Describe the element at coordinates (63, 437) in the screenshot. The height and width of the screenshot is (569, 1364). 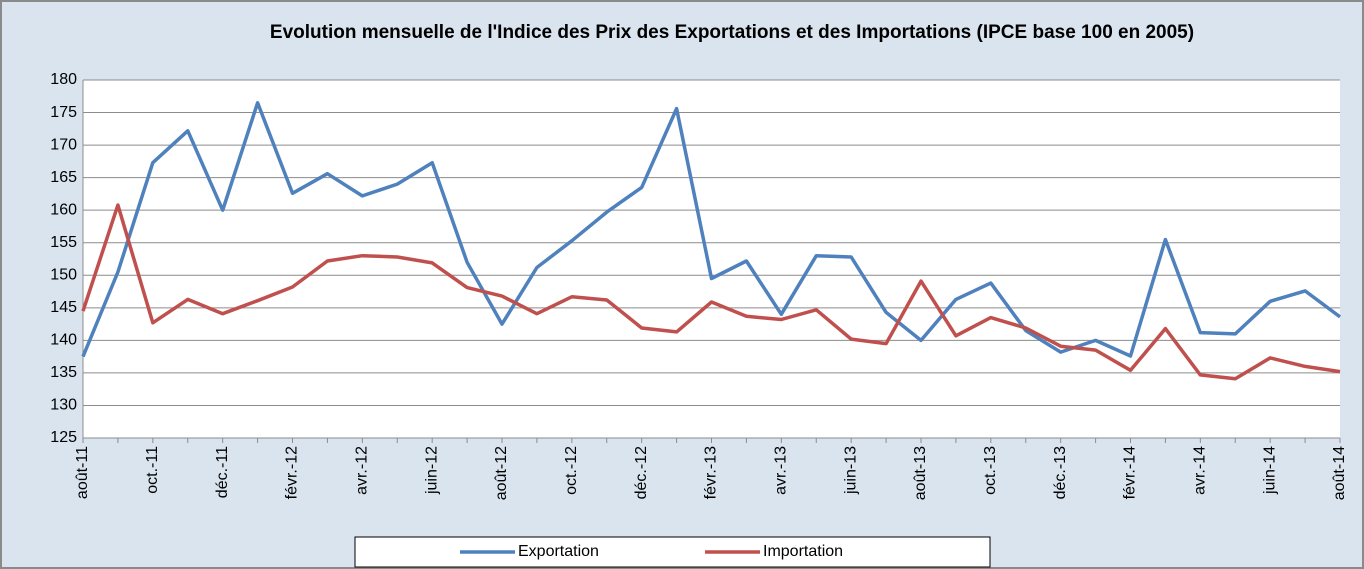
I see `y-tick-label: 125` at that location.